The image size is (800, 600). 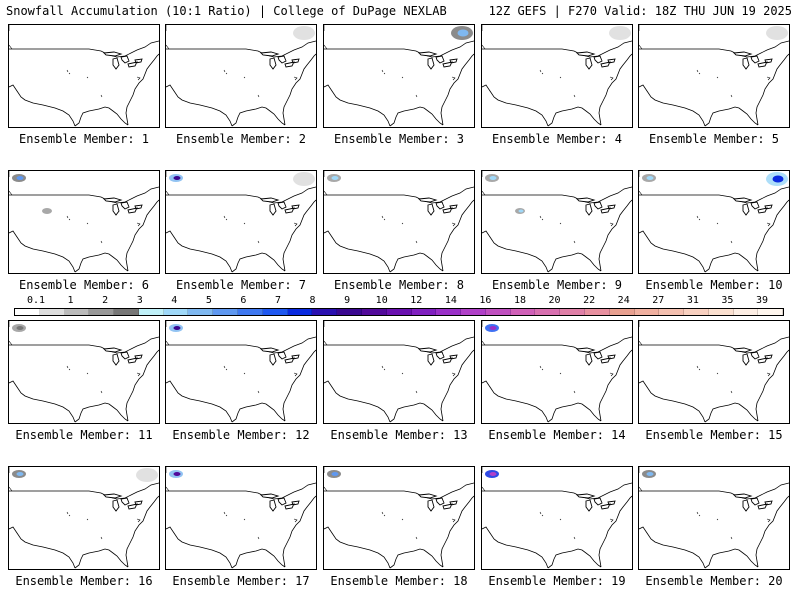 What do you see at coordinates (84, 139) in the screenshot?
I see `ensemble-member-label: Ensemble Member: 1` at bounding box center [84, 139].